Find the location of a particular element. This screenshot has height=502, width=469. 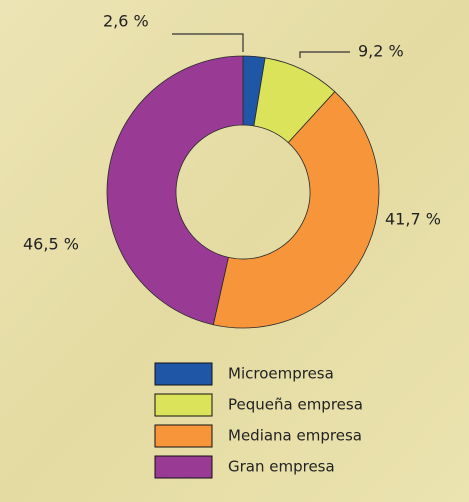

legend-label: Pequeña empresa is located at coordinates (295, 405).